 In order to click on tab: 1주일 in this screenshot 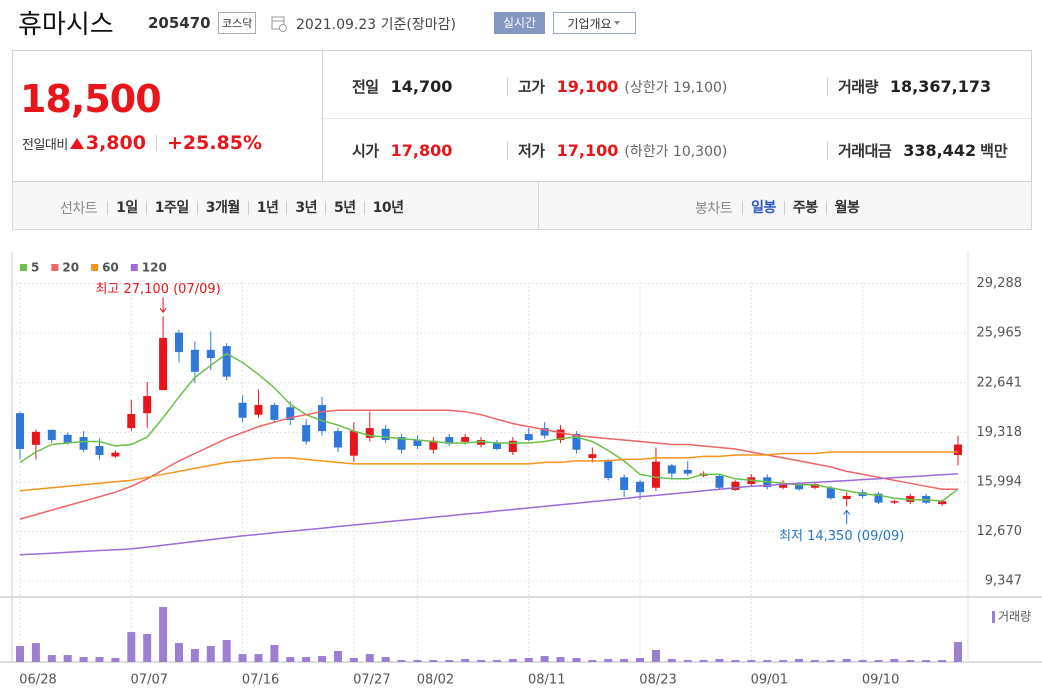, I will do `click(171, 208)`.